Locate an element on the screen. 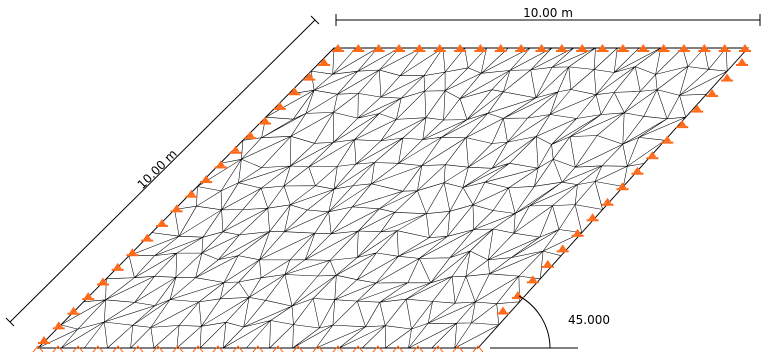 This screenshot has width=767, height=354. angle-annotation: 45.000 is located at coordinates (550, 322).